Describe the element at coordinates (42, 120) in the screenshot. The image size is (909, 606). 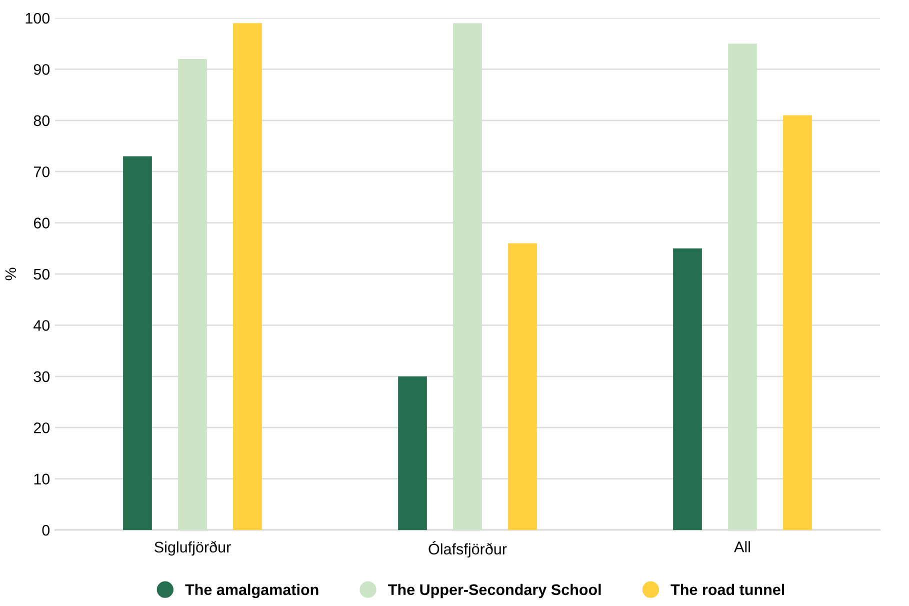
I see `y-tick-label: 80` at that location.